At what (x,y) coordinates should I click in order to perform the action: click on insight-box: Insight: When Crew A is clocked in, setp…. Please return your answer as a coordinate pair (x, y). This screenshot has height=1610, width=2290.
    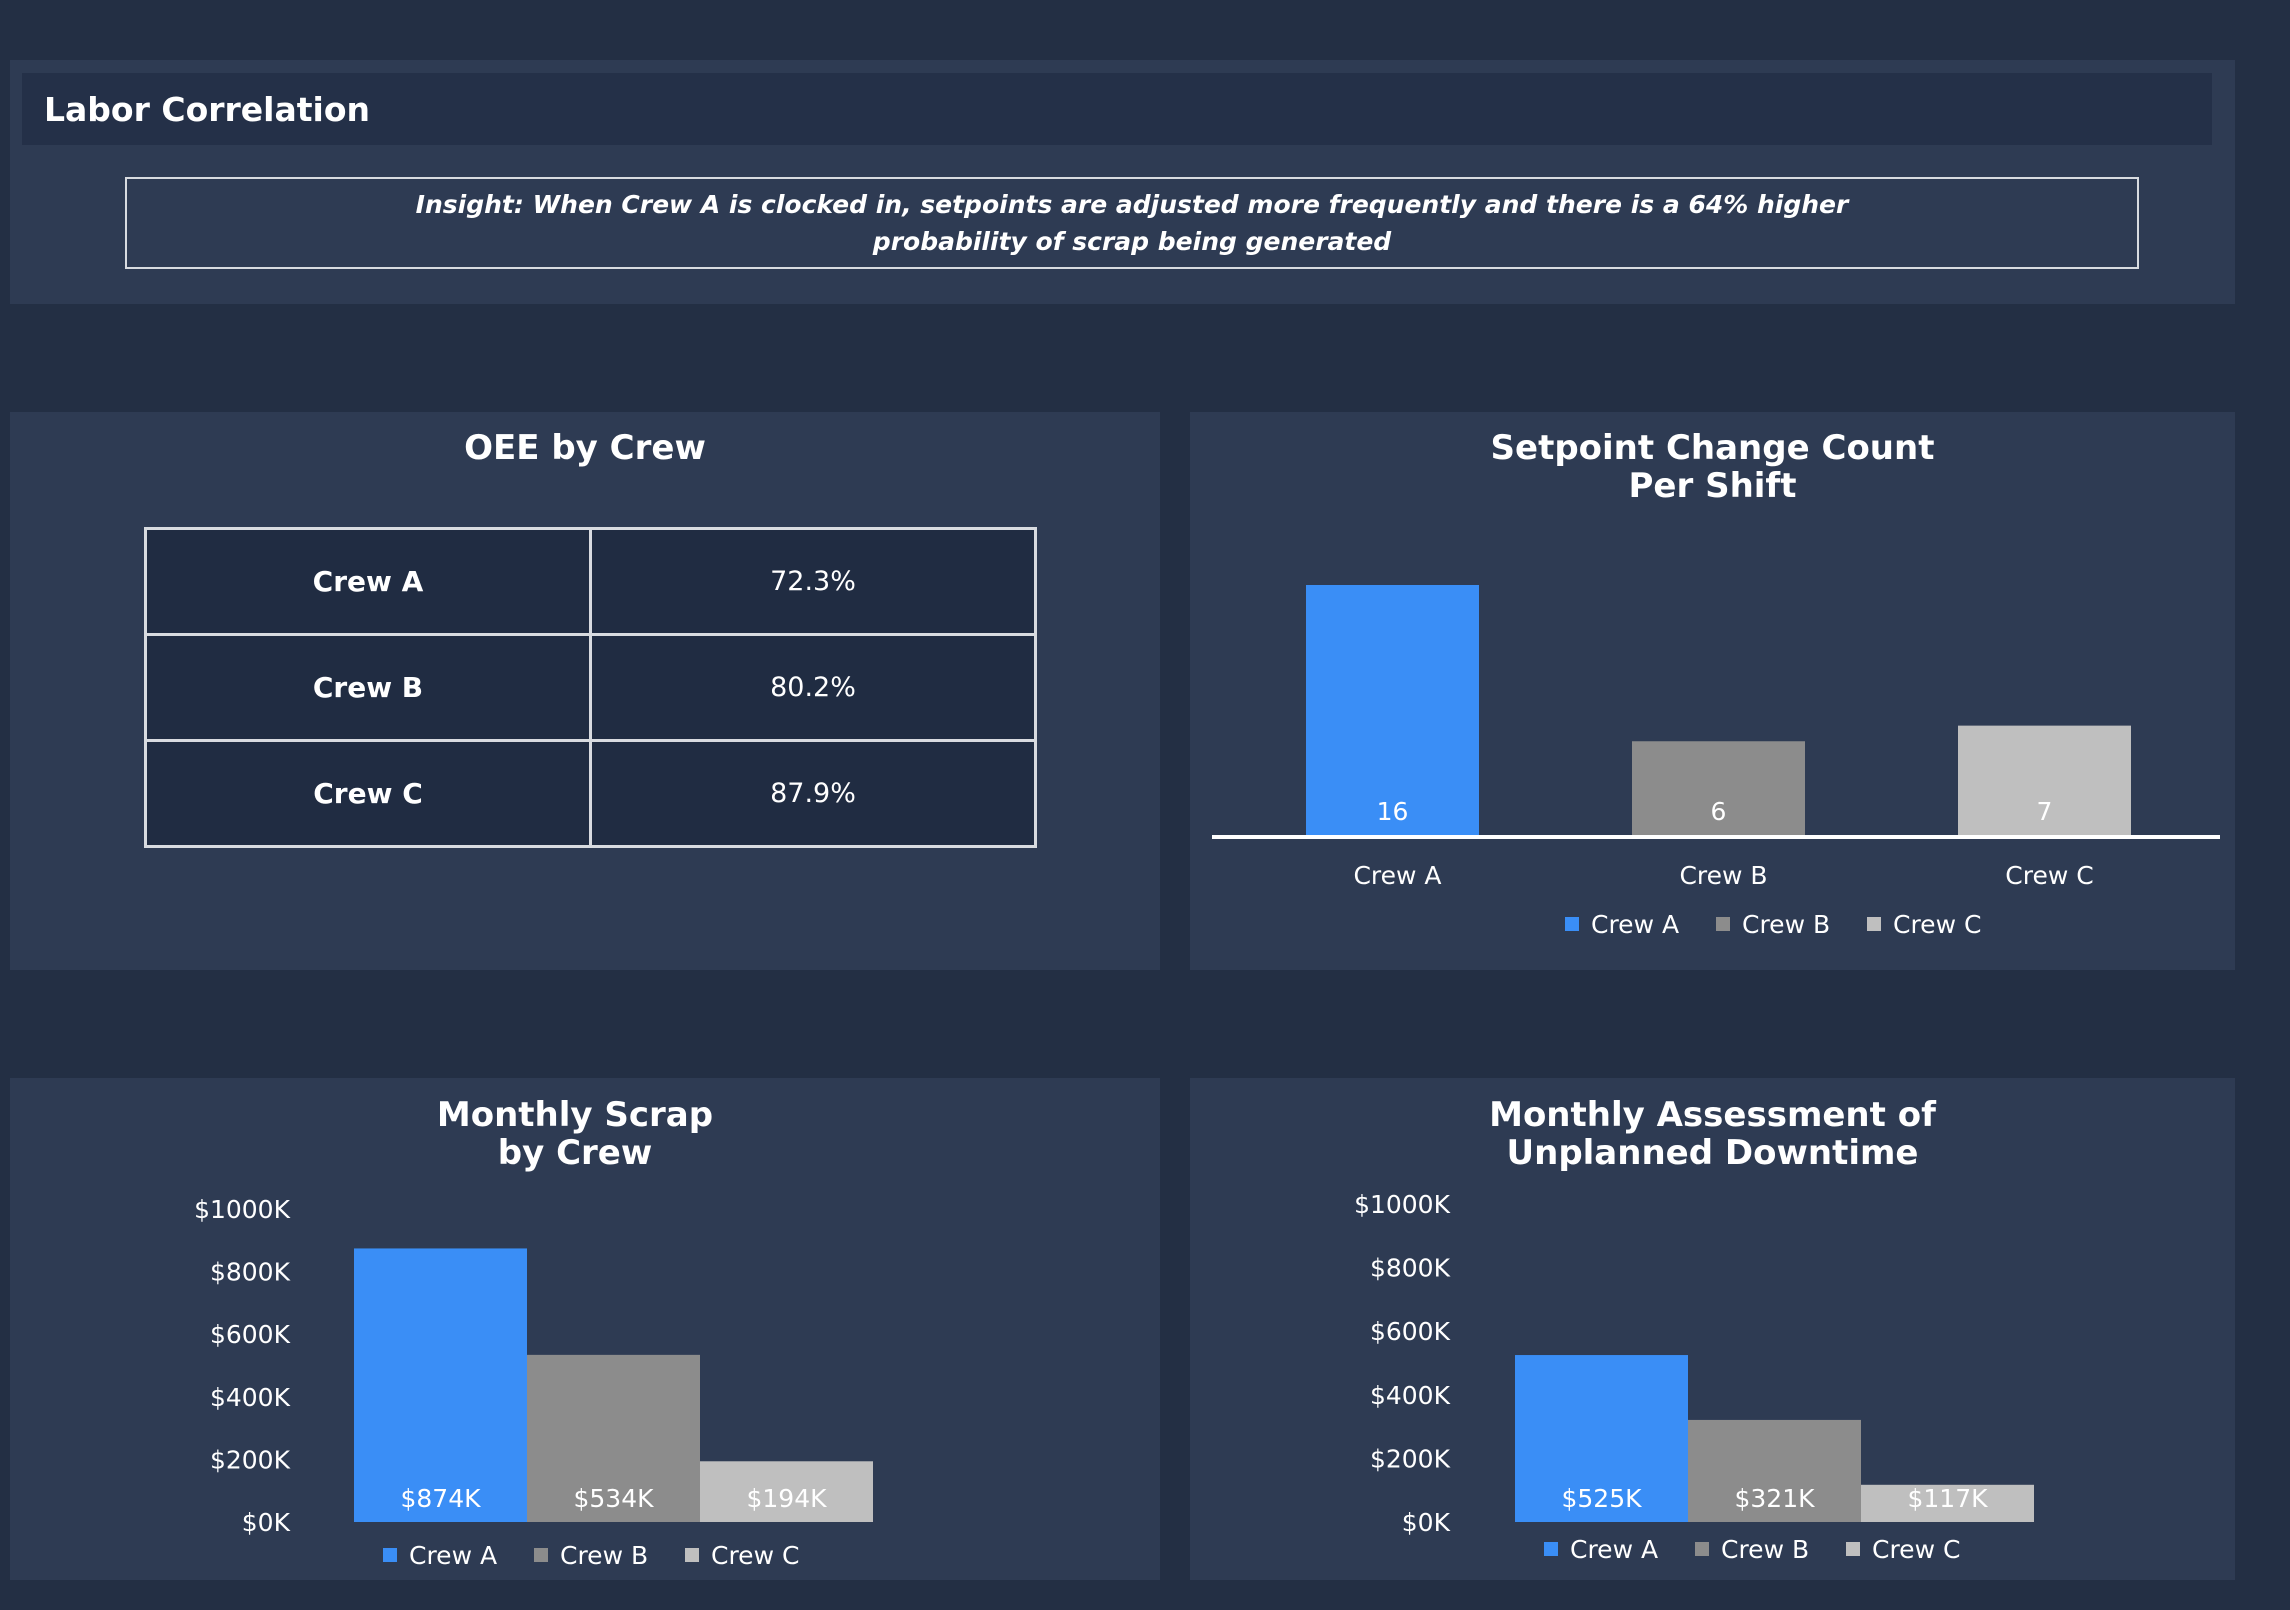
    Looking at the image, I should click on (1132, 223).